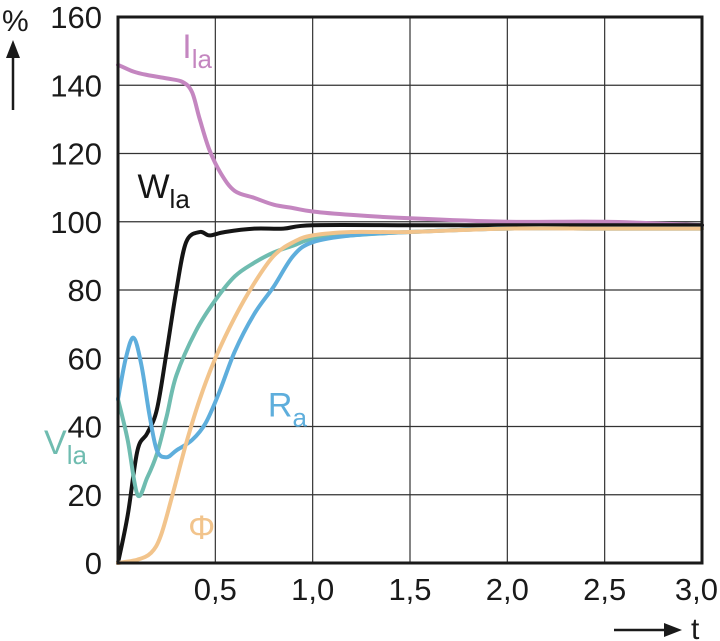 The width and height of the screenshot is (720, 641). What do you see at coordinates (288, 409) in the screenshot?
I see `series-label: Ra` at bounding box center [288, 409].